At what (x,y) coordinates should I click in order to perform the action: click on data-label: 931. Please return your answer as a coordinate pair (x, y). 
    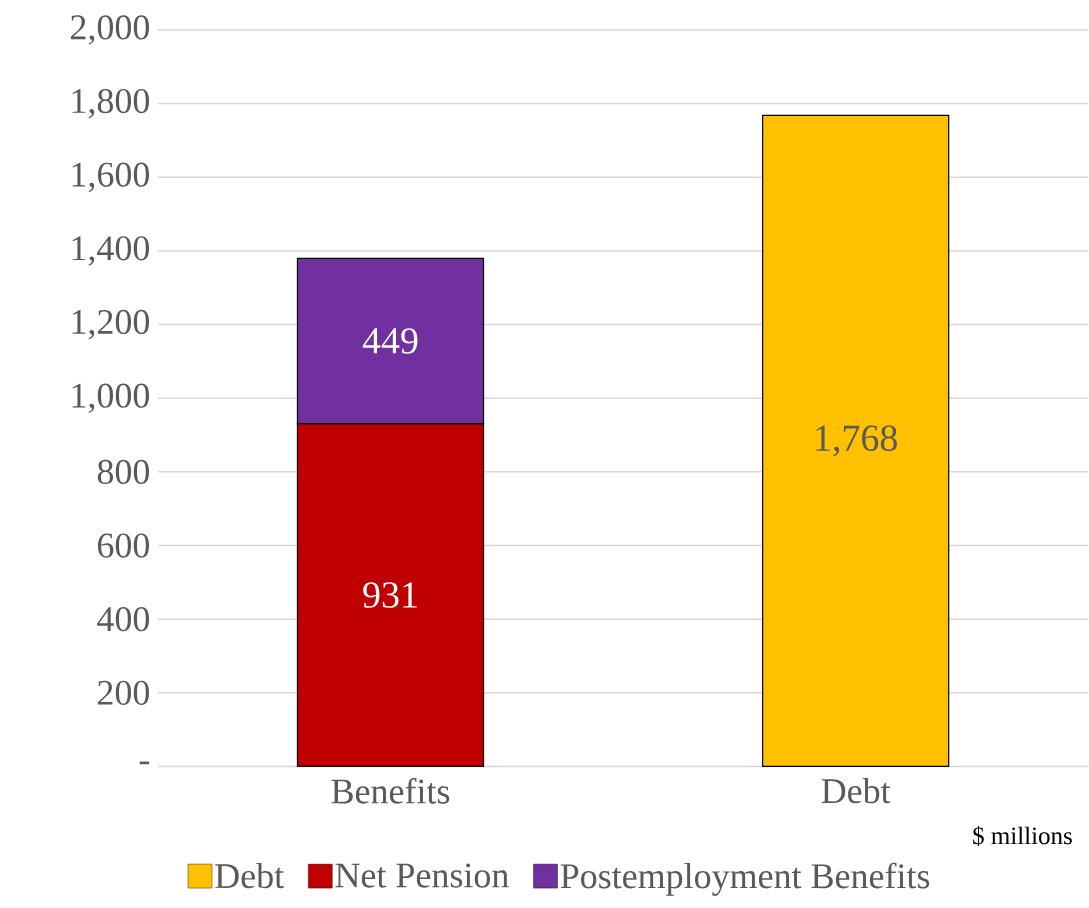
    Looking at the image, I should click on (390, 595).